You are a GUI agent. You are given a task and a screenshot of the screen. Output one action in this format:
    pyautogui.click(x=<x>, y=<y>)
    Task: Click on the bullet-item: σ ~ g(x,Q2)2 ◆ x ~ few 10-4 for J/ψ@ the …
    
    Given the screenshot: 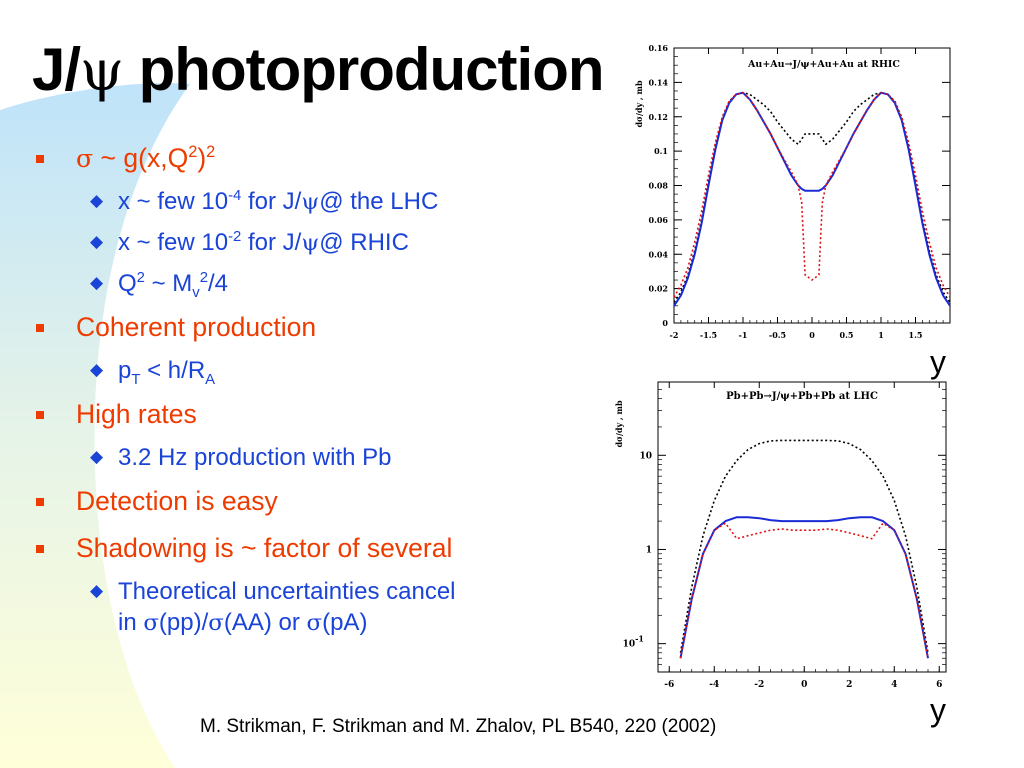 What is the action you would take?
    pyautogui.click(x=314, y=220)
    